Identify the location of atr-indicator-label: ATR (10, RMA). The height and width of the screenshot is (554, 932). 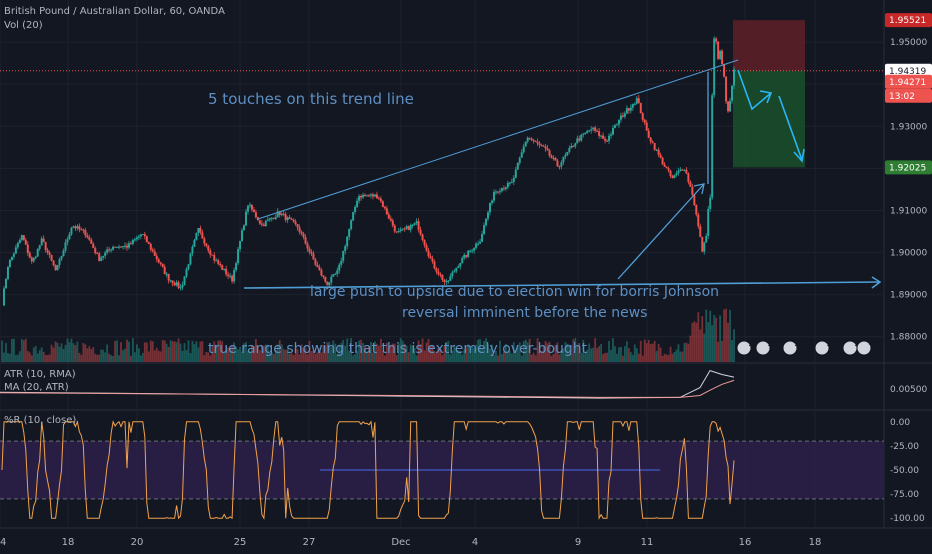
(40, 374).